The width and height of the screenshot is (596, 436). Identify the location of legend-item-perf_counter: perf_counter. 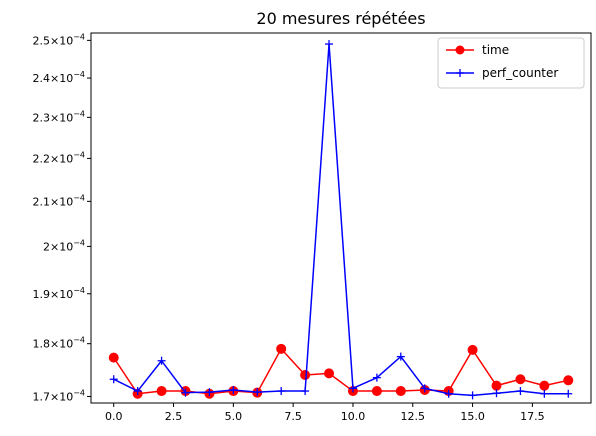
(502, 73).